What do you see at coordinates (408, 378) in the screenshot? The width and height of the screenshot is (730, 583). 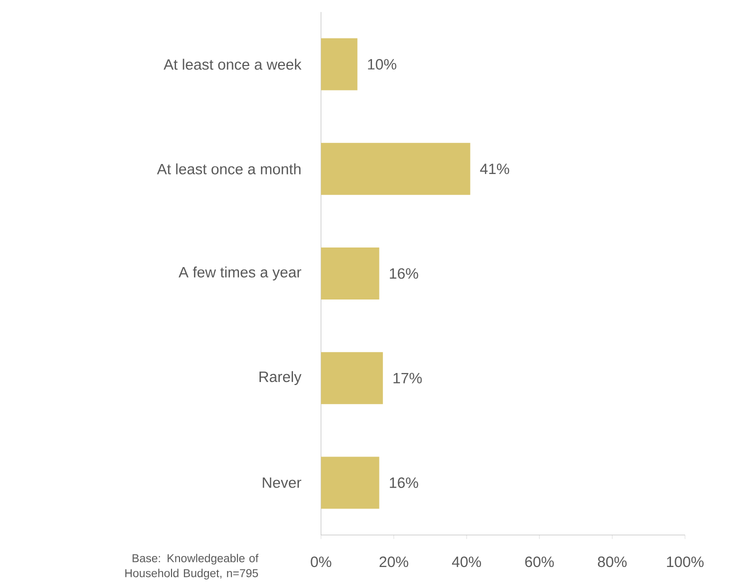 I see `data-label: 17%` at bounding box center [408, 378].